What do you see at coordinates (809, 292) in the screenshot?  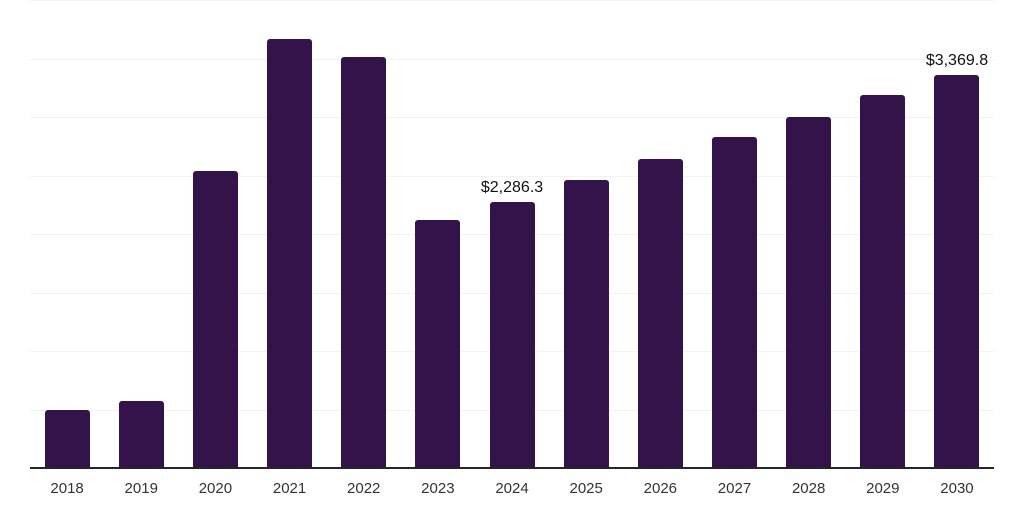 I see `bar-2028` at bounding box center [809, 292].